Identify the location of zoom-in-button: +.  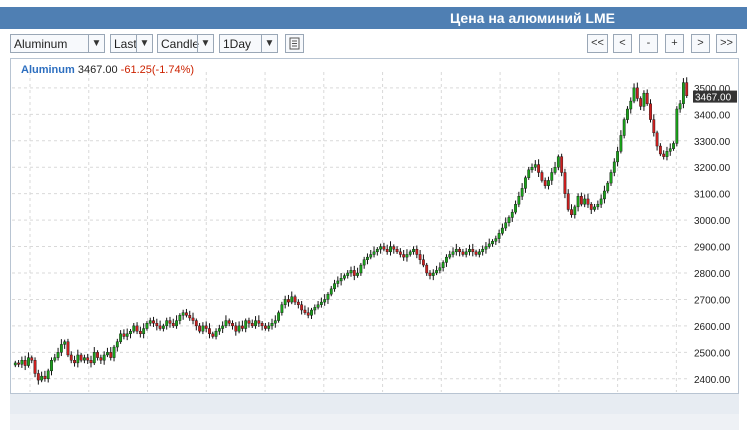
(674, 43).